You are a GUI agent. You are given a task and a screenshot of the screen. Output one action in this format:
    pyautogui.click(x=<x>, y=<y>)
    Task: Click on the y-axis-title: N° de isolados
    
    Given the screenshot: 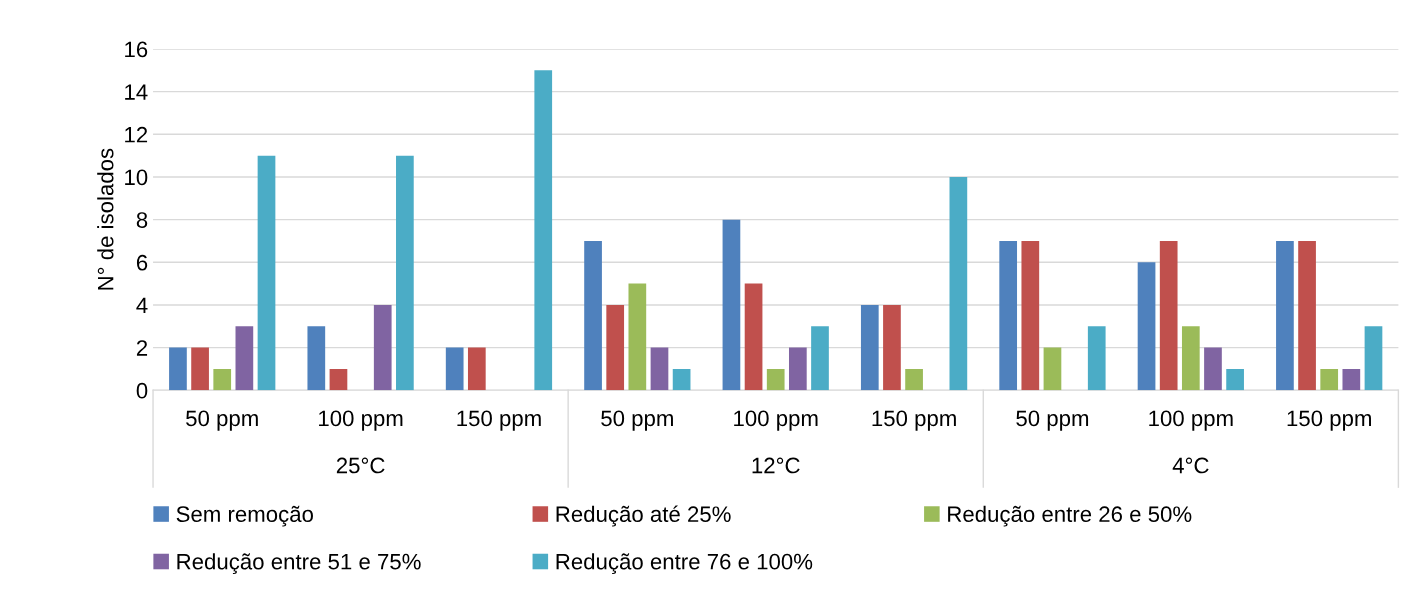 What is the action you would take?
    pyautogui.click(x=105, y=219)
    